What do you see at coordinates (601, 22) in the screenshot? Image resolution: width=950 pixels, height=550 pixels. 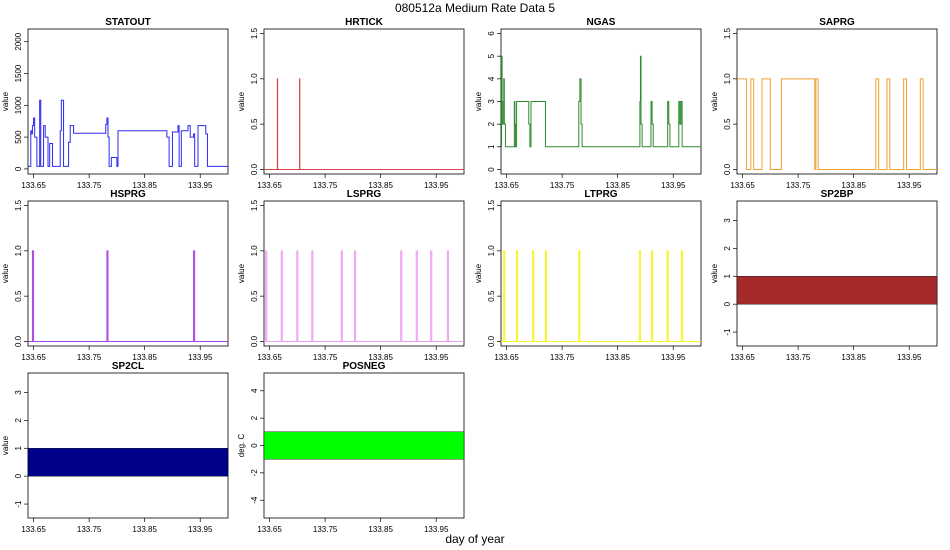 I see `panel-title: NGAS` at bounding box center [601, 22].